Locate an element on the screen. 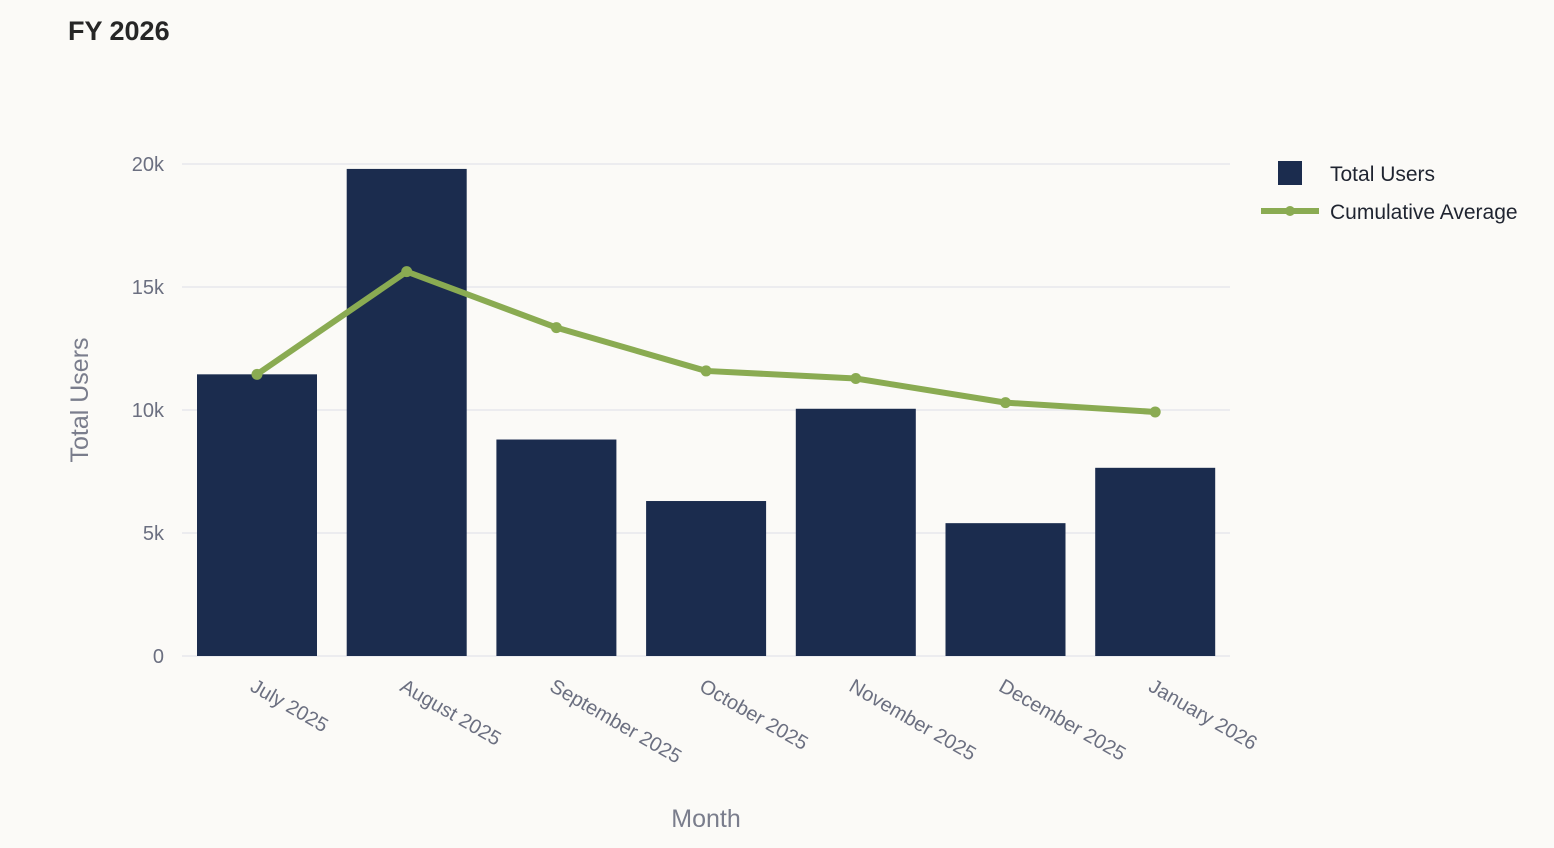  y-axis-ticks: 0 5k 10k 15k 20k is located at coordinates (148, 411).